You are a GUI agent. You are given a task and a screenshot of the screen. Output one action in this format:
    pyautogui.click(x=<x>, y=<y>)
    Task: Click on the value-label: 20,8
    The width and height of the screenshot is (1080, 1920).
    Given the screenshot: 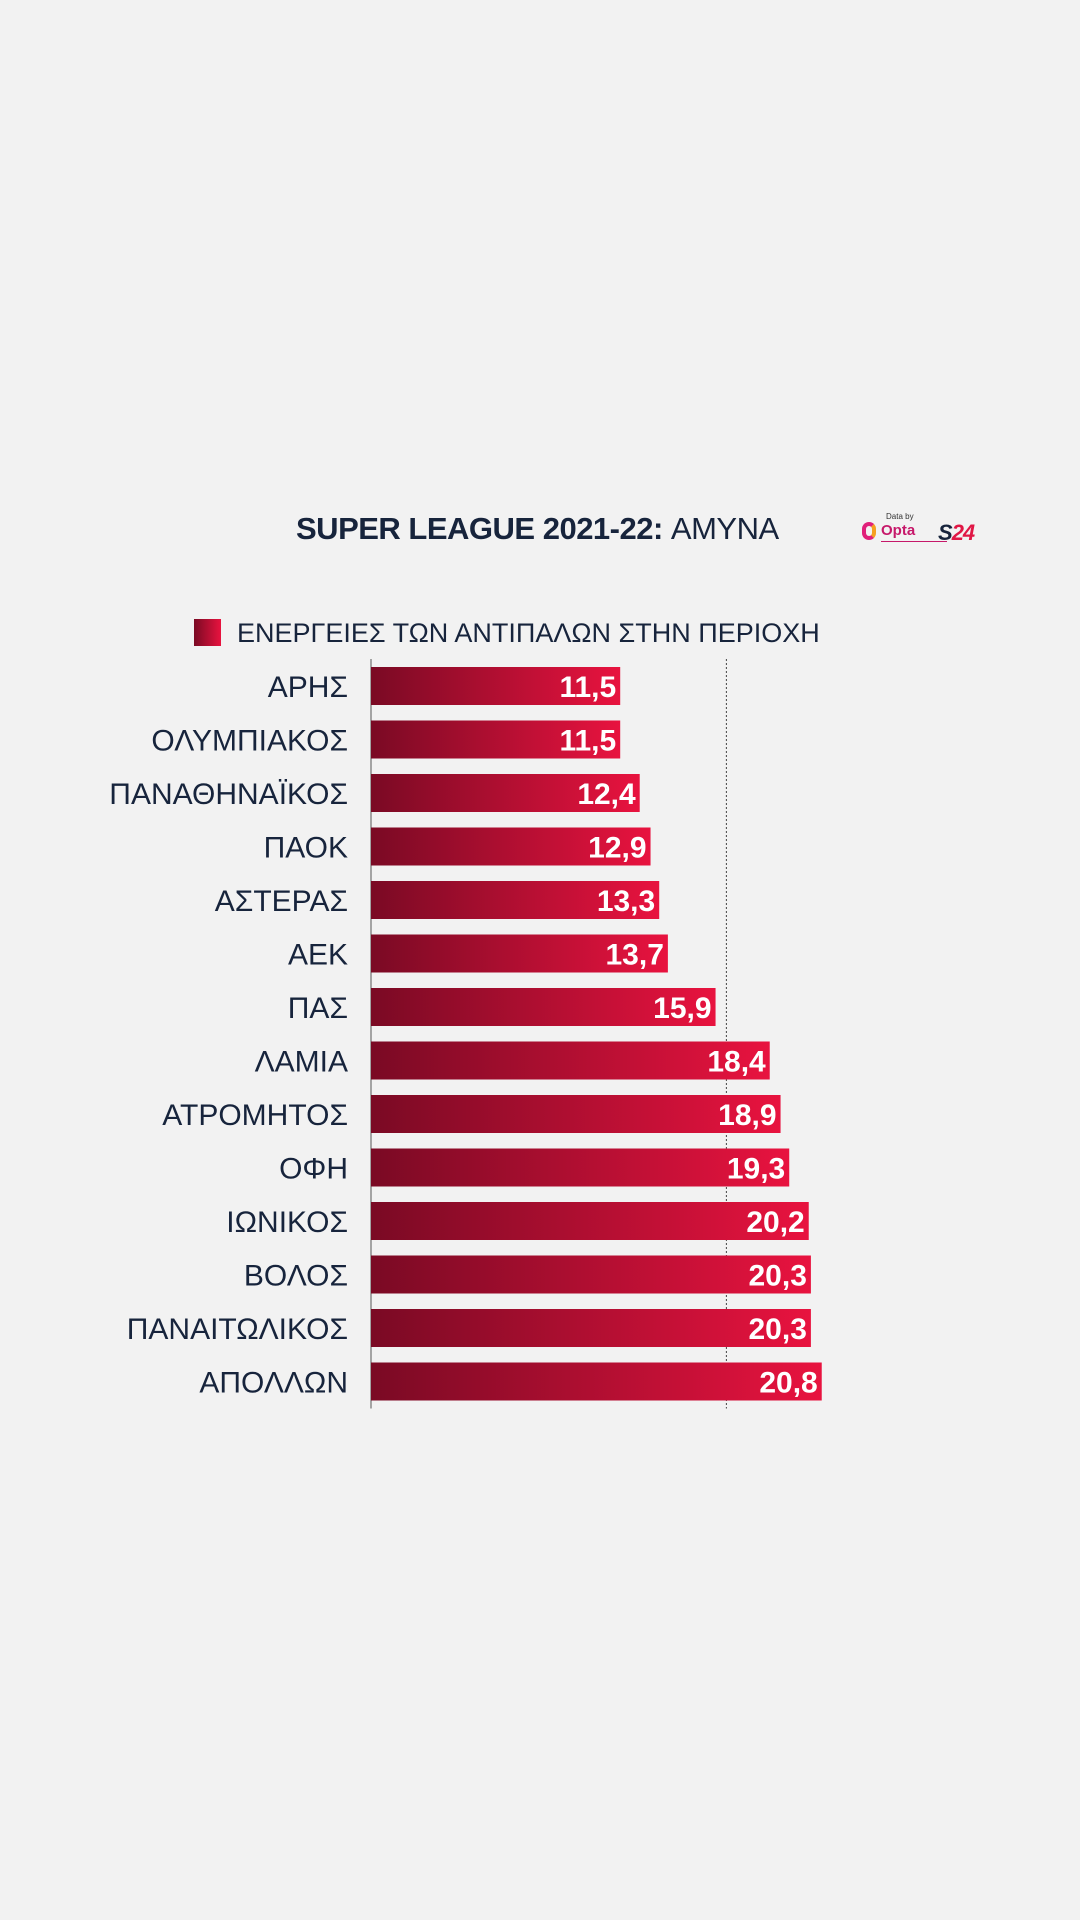 What is the action you would take?
    pyautogui.click(x=788, y=1383)
    